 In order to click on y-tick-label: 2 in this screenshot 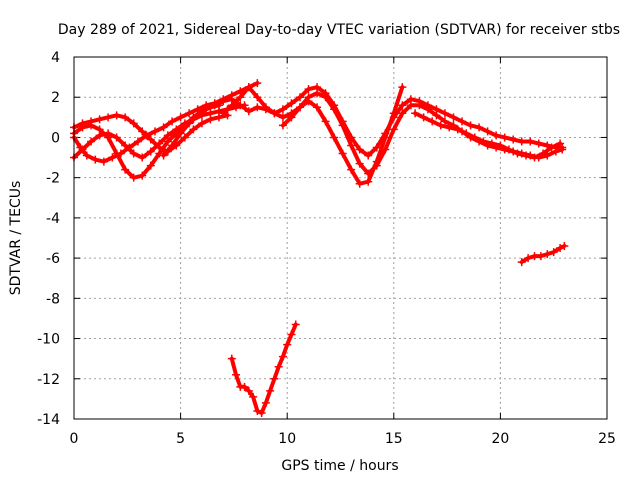, I will do `click(55, 98)`.